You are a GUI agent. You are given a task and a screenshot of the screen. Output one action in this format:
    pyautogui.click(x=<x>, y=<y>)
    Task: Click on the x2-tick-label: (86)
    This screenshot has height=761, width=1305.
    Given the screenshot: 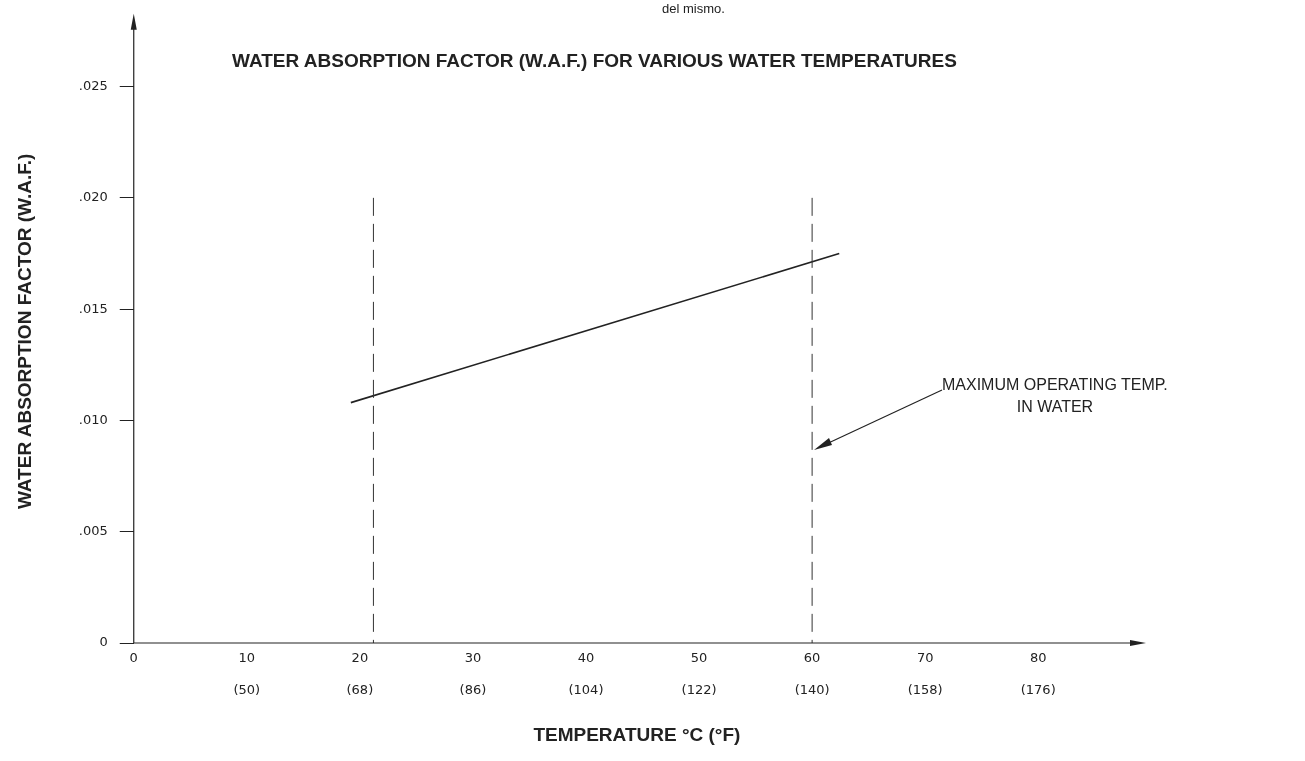 What is the action you would take?
    pyautogui.click(x=473, y=689)
    